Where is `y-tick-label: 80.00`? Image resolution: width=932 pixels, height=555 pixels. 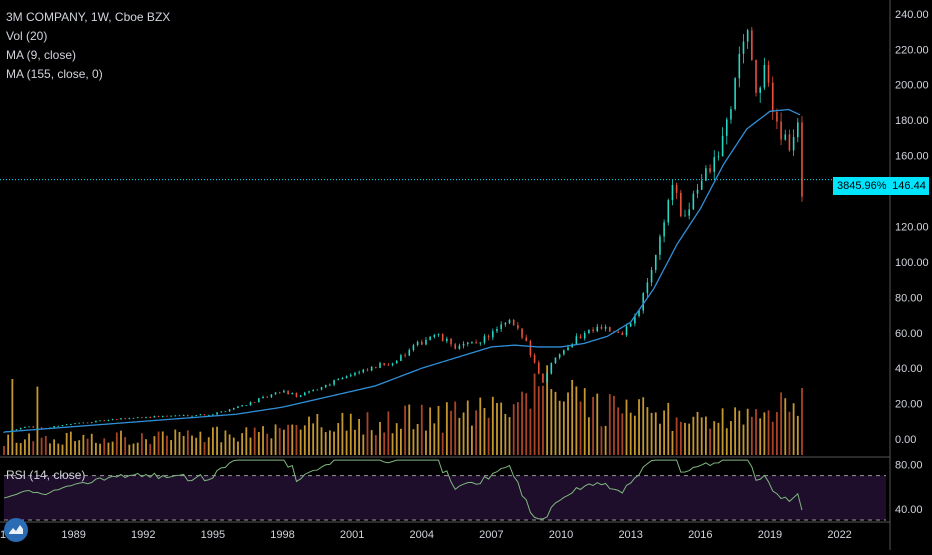 y-tick-label: 80.00 is located at coordinates (909, 298).